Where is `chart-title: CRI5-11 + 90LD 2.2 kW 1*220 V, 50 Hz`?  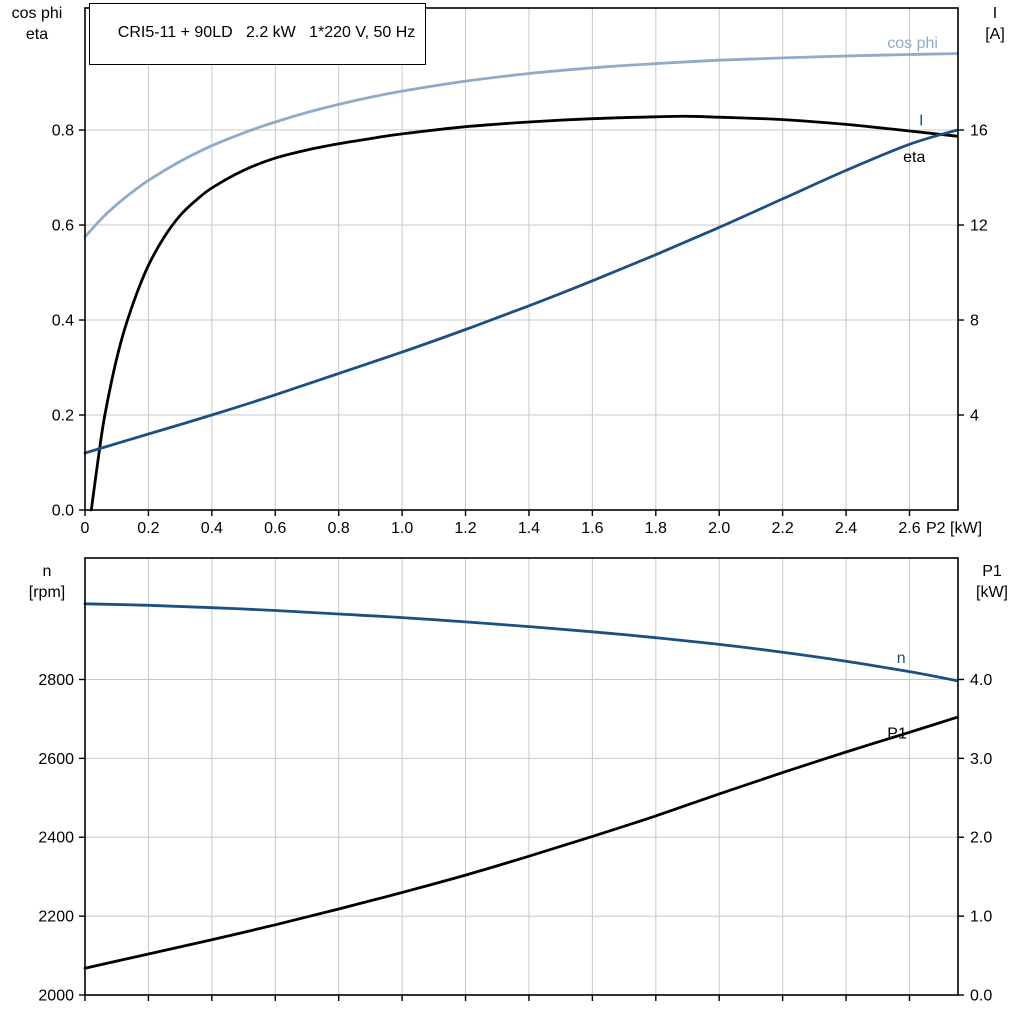
chart-title: CRI5-11 + 90LD 2.2 kW 1*220 V, 50 Hz is located at coordinates (266, 32).